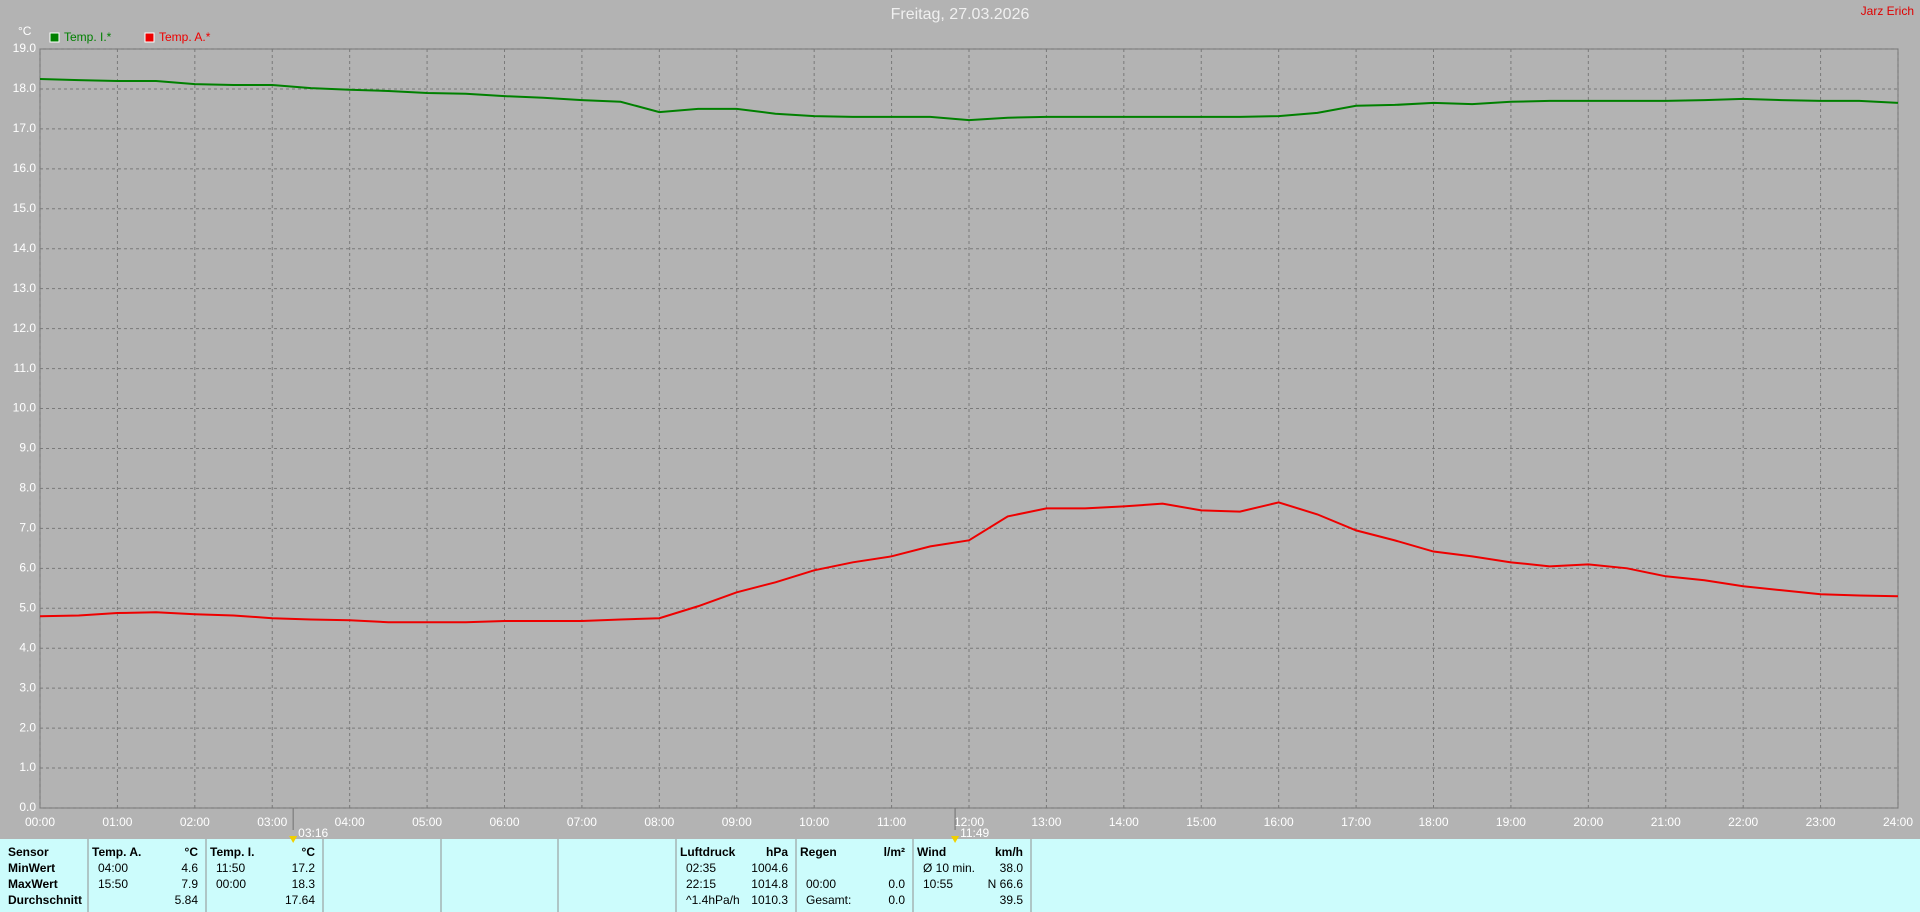 The width and height of the screenshot is (1920, 912). Describe the element at coordinates (960, 14) in the screenshot. I see `chart-title: Freitag, 27.03.2026` at that location.